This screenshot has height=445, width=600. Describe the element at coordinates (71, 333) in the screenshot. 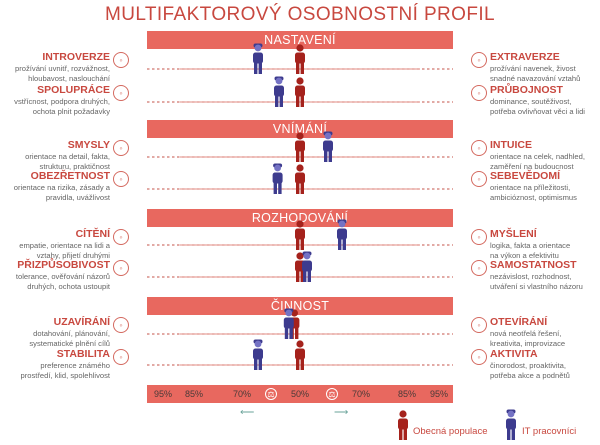

I see `trait-description-left: dotahování, plánování,` at that location.